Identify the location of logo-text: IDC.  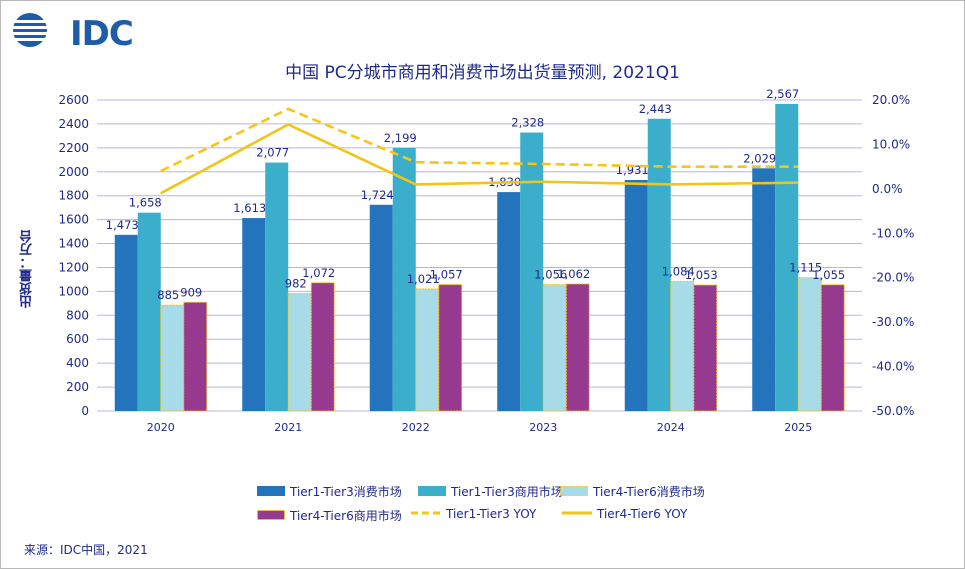
(102, 34).